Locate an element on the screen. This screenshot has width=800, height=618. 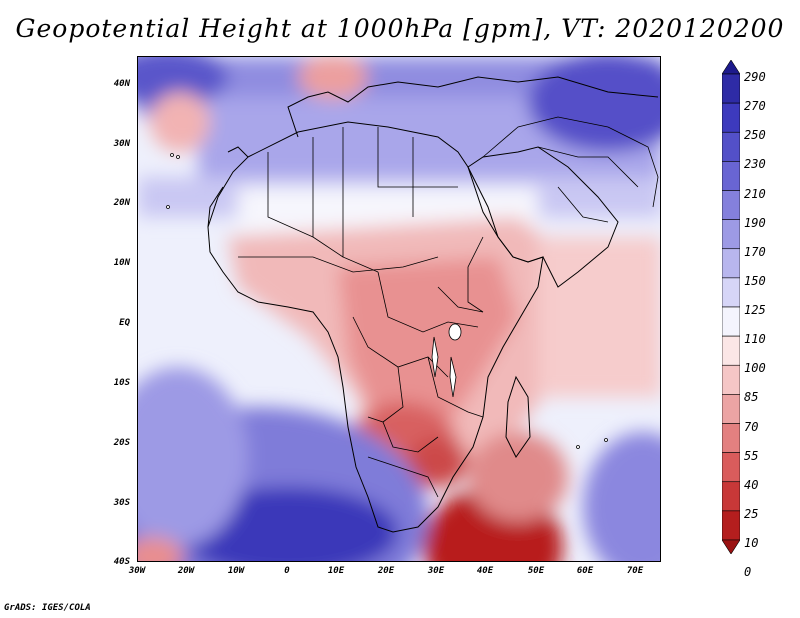
colorbar-label: 10 is located at coordinates (751, 543).